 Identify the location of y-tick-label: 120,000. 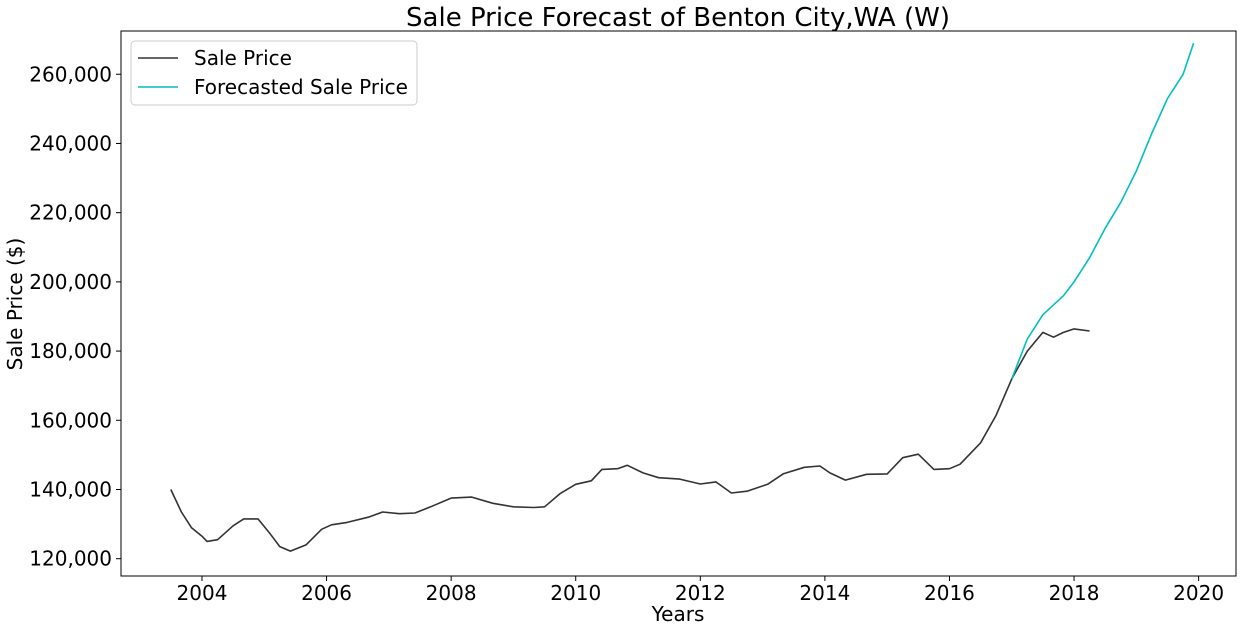
(70, 559).